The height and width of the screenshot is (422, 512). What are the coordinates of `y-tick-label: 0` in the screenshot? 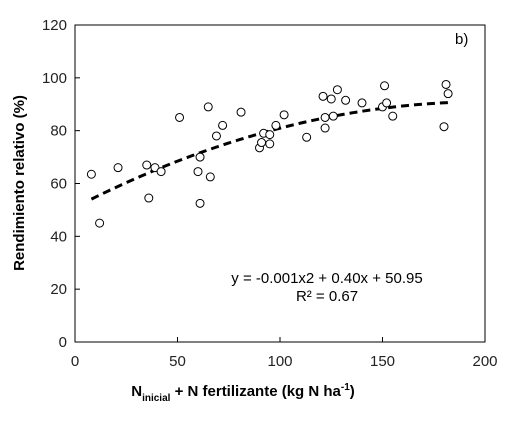 It's located at (63, 342).